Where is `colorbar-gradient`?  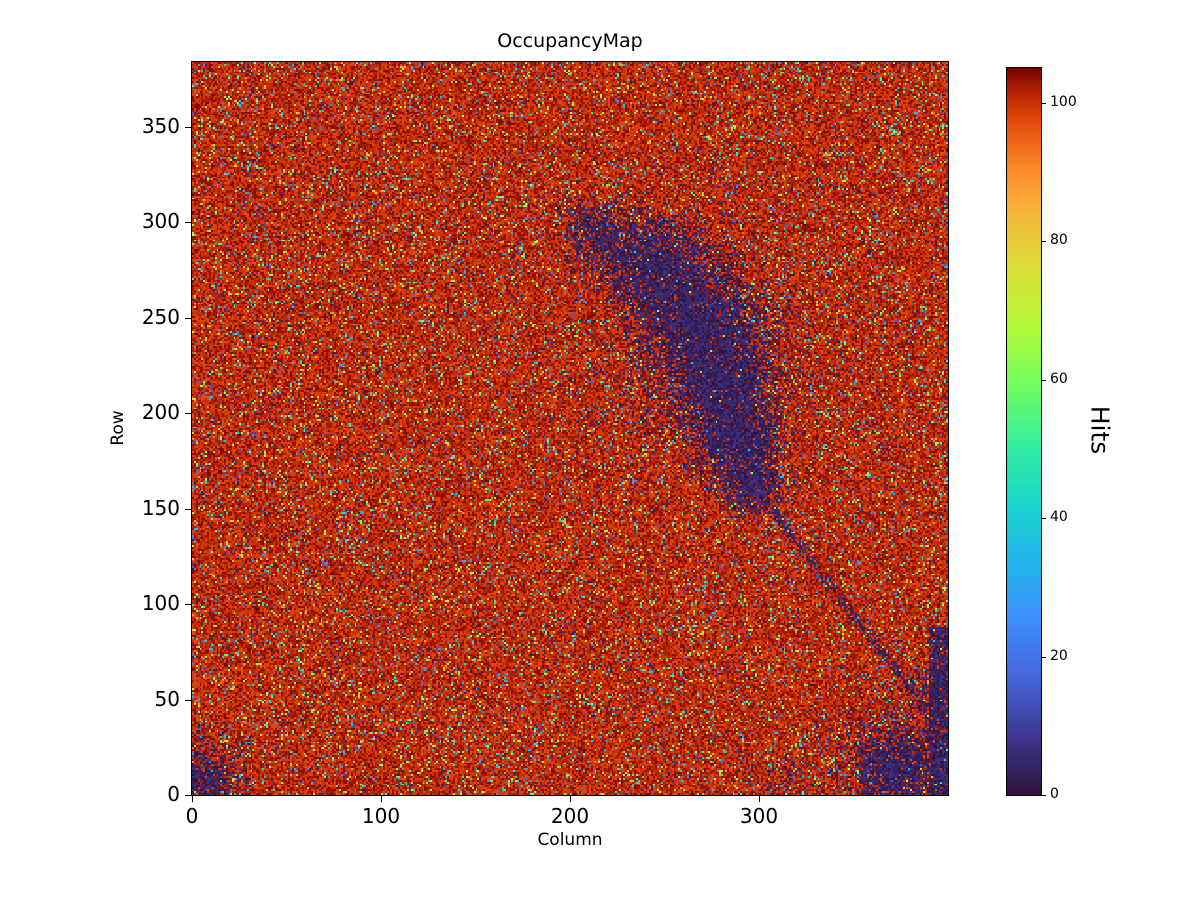 colorbar-gradient is located at coordinates (1024, 431).